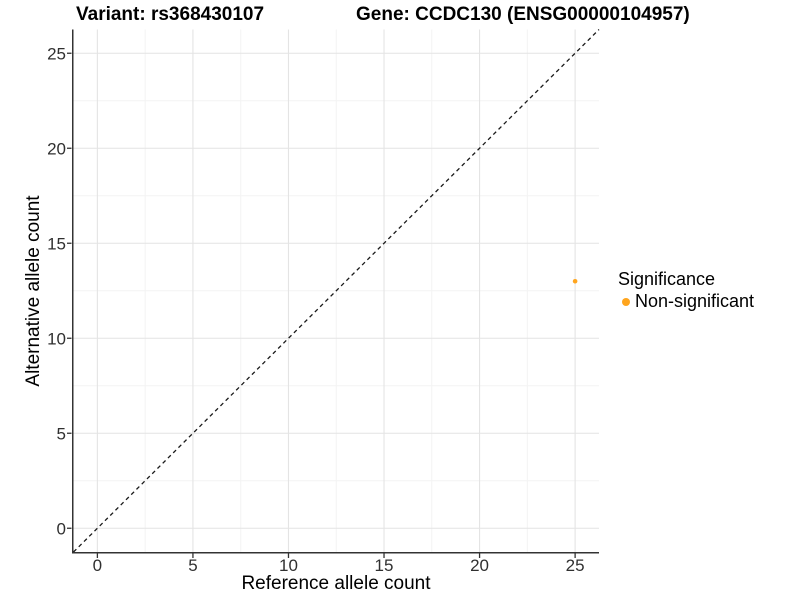  I want to click on x-axis-title: Reference allele count, so click(336, 583).